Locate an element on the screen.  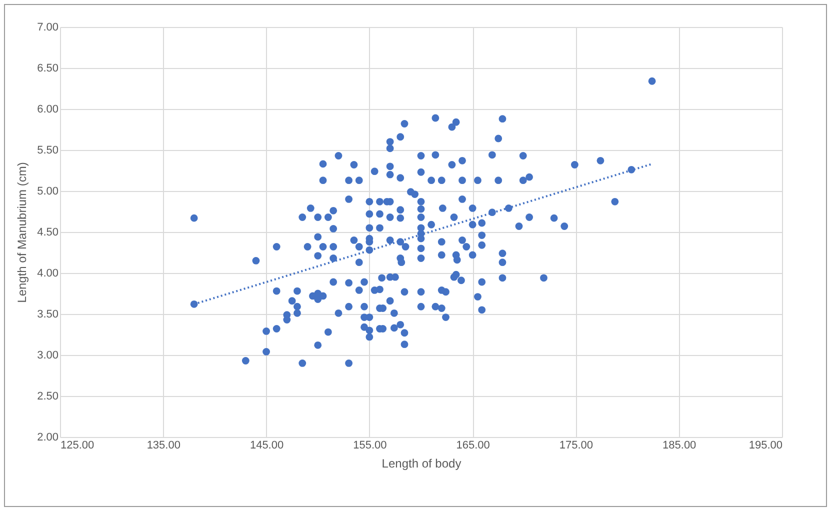
x-axis-title: Length of body is located at coordinates (422, 463).